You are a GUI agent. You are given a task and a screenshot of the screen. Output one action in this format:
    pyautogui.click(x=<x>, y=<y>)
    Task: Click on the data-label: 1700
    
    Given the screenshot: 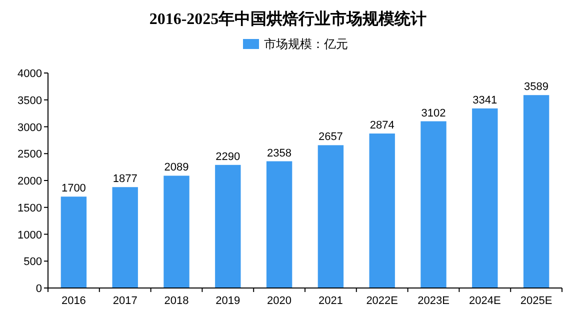 What is the action you would take?
    pyautogui.click(x=73, y=188)
    